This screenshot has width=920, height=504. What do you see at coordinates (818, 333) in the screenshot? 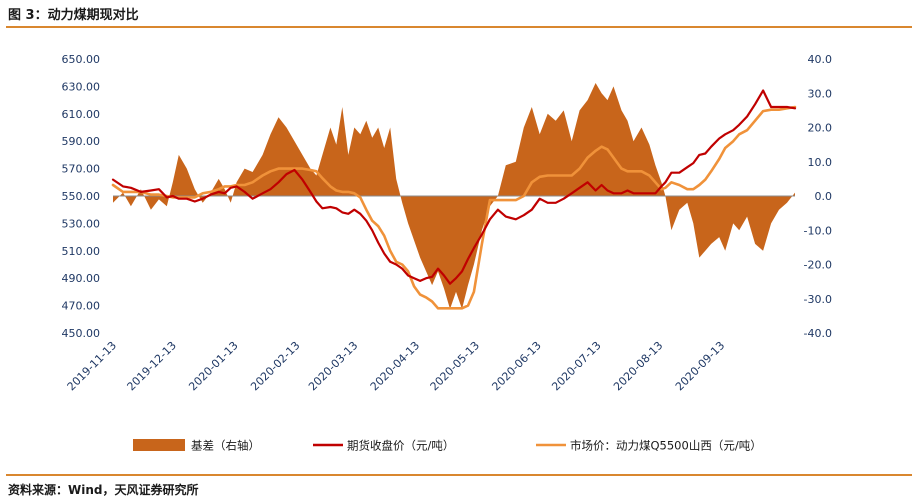
I see `y-right-tick-label: -40.0` at bounding box center [818, 333].